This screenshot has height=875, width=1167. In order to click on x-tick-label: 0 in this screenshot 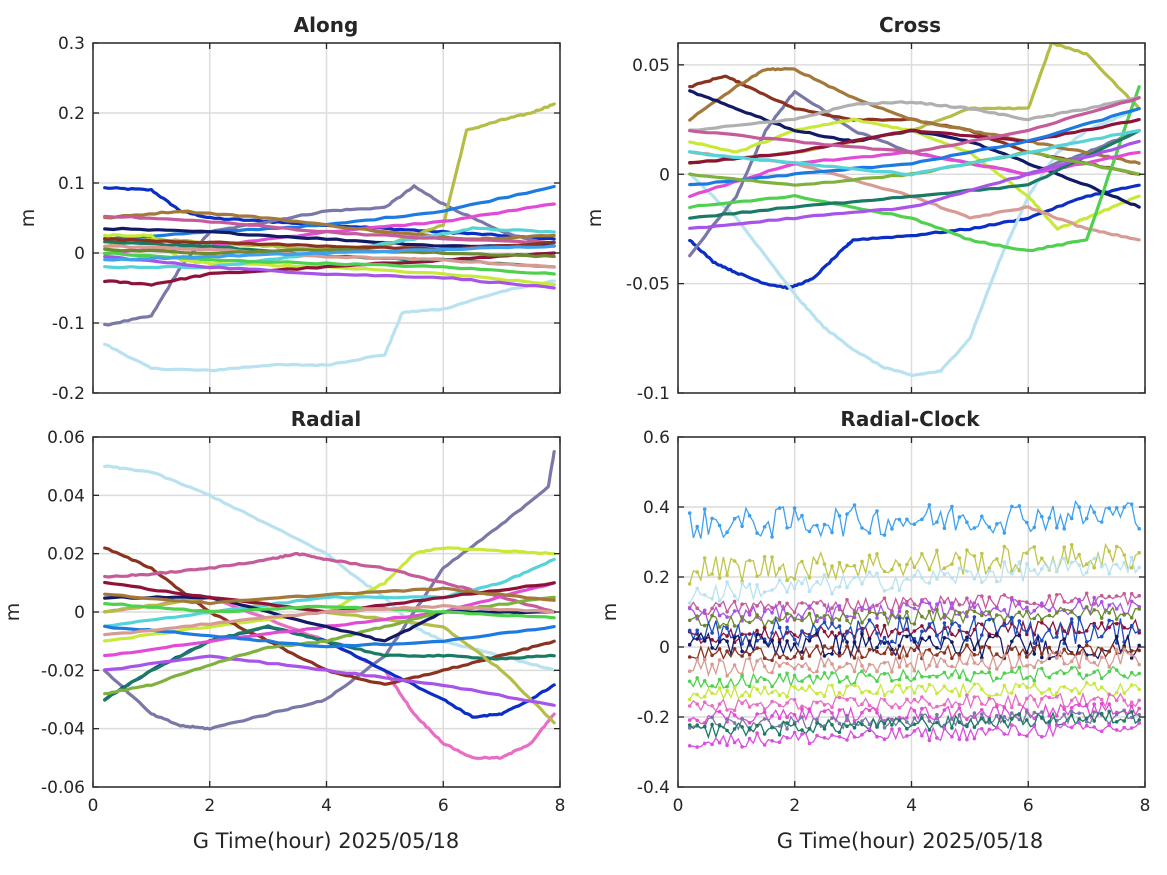, I will do `click(93, 806)`.